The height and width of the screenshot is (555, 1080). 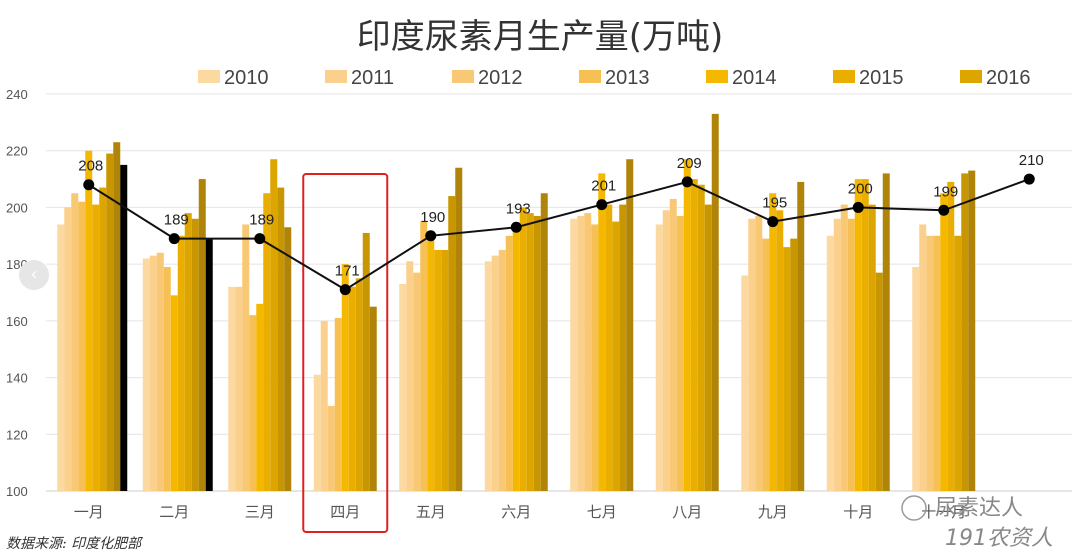 What do you see at coordinates (209, 364) in the screenshot?
I see `bar-extra` at bounding box center [209, 364].